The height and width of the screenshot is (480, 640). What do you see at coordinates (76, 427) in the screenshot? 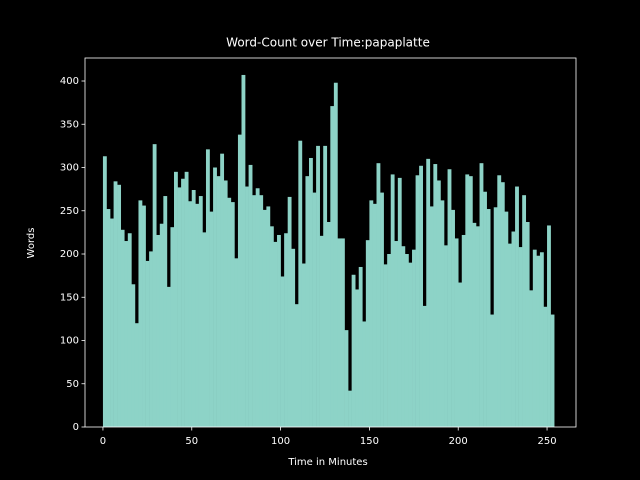
I see `y-tick-label: 0` at bounding box center [76, 427].